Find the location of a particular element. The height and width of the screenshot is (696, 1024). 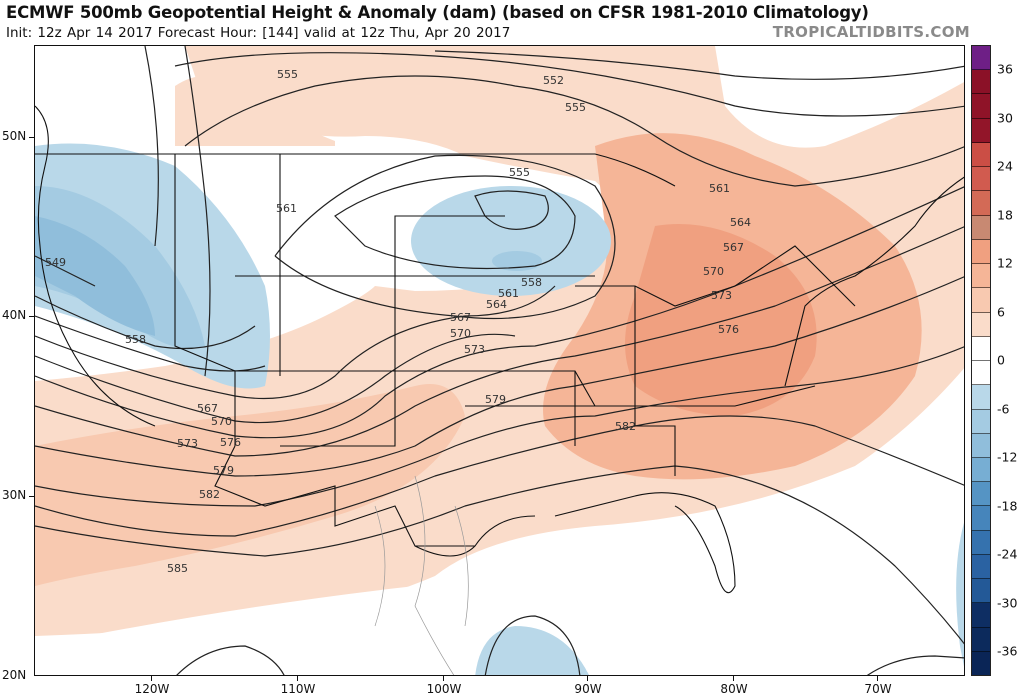

lon-label-120w: 120W is located at coordinates (152, 689).